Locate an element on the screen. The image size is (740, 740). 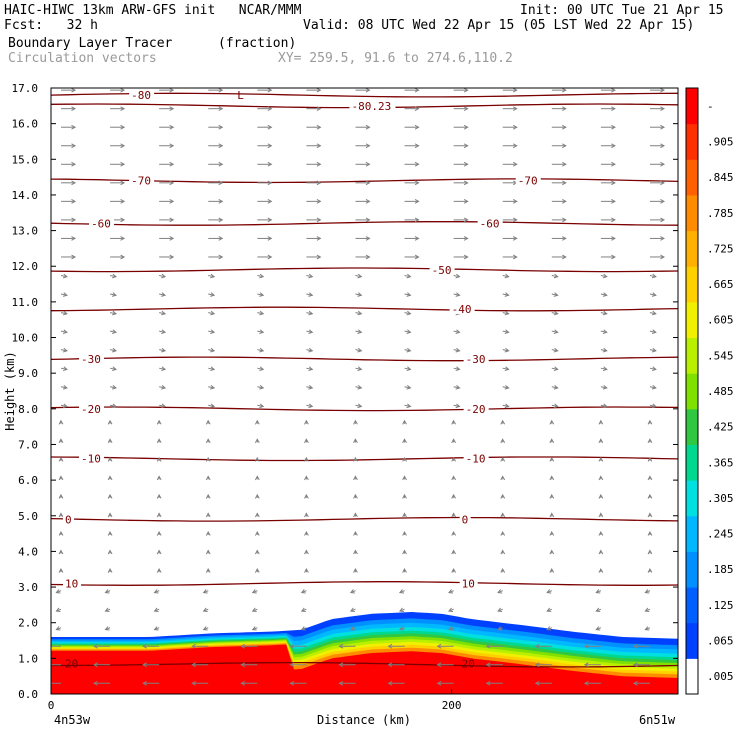
colorbar-label: .365 is located at coordinates (720, 462).